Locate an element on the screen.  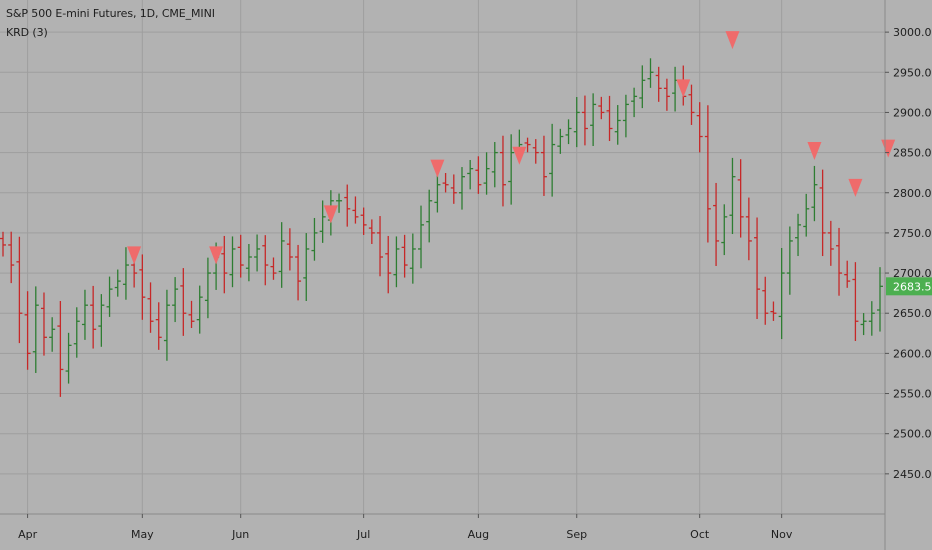
y-tick-label: 2500.00 is located at coordinates (912, 434).